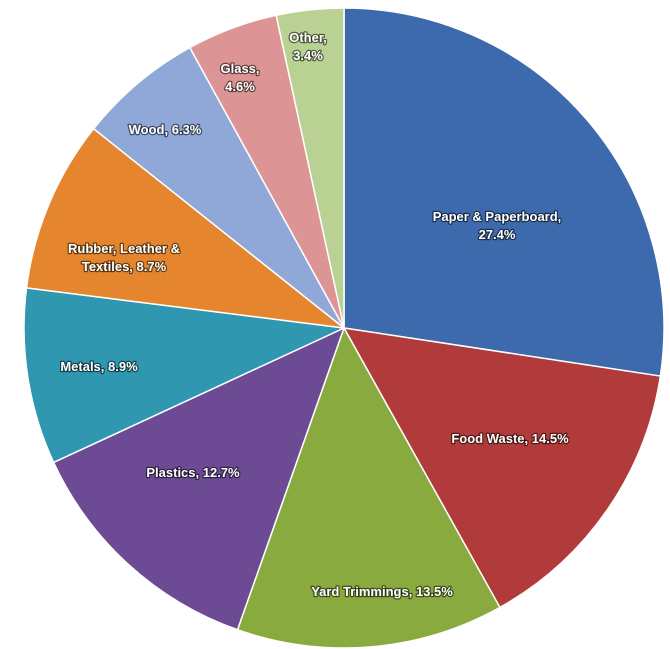 The width and height of the screenshot is (670, 649). I want to click on label-line: Plastics, 12.7%, so click(193, 472).